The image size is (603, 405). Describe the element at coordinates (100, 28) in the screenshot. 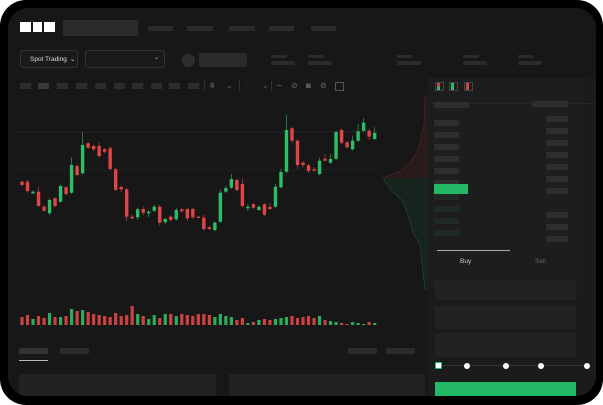

I see `search-bar` at that location.